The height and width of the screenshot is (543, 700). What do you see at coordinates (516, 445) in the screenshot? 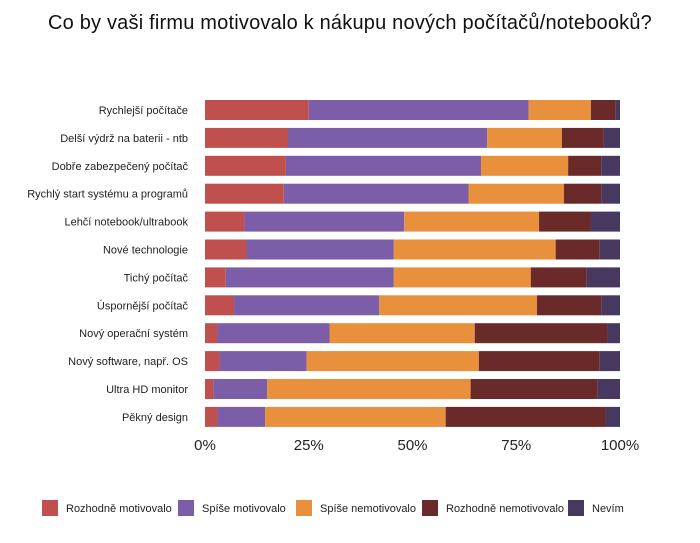
I see `x-tick-label: 75%` at bounding box center [516, 445].